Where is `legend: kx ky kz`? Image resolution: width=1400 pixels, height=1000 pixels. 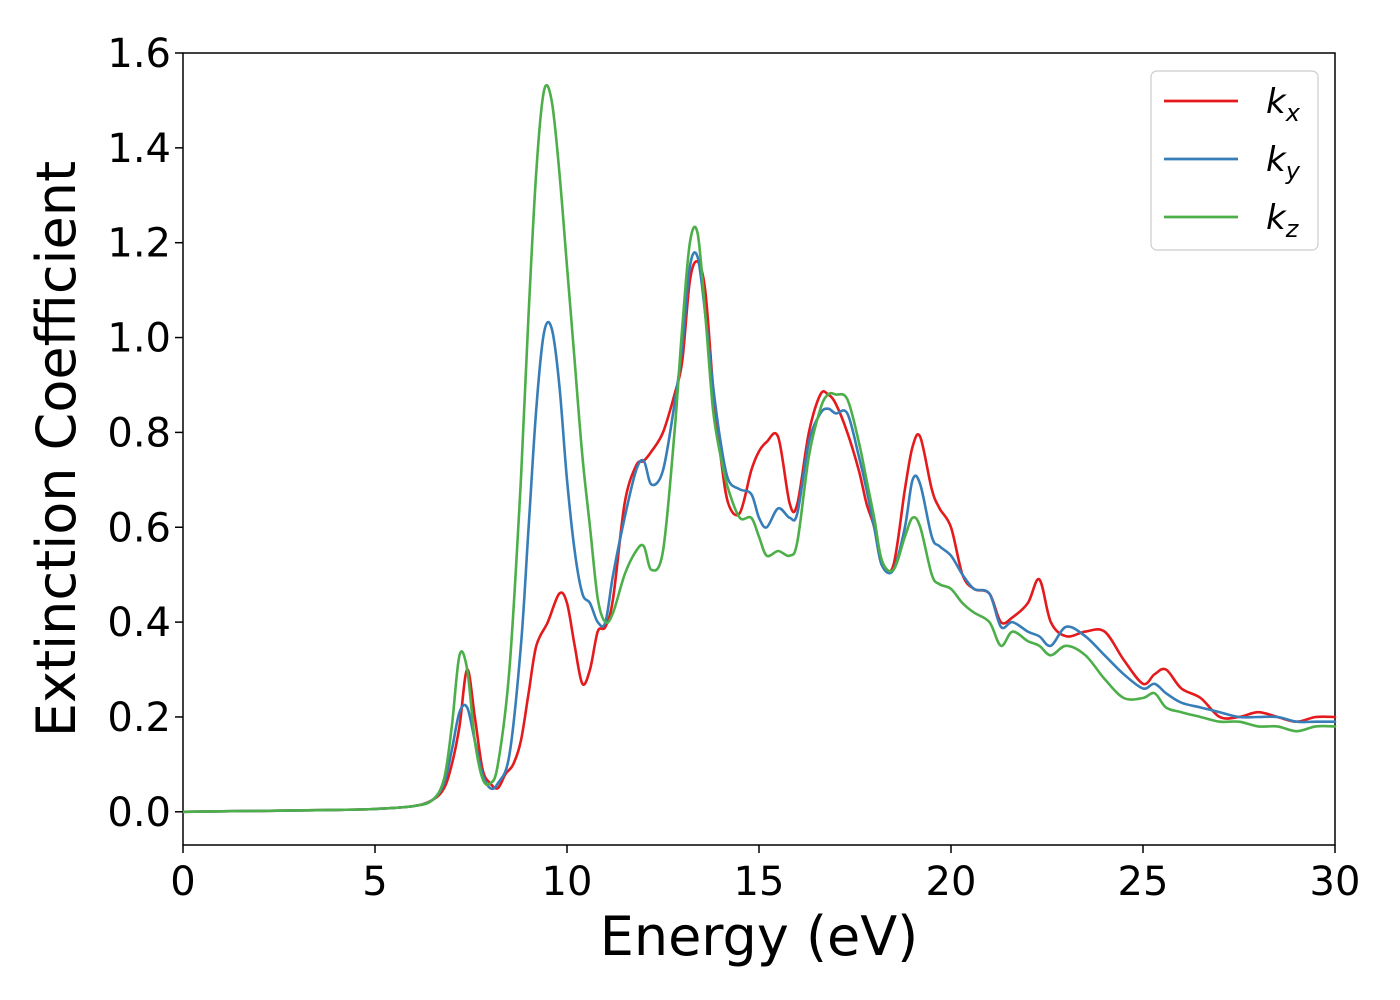 legend: kx ky kz is located at coordinates (1234, 160).